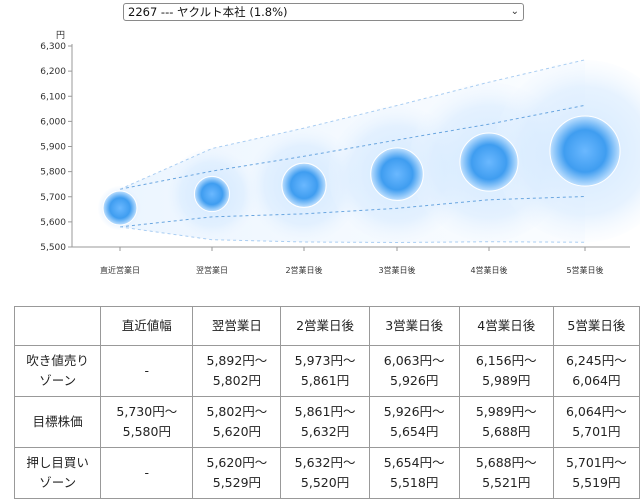  Describe the element at coordinates (147, 411) in the screenshot. I see `price-value: 5,730円〜` at that location.